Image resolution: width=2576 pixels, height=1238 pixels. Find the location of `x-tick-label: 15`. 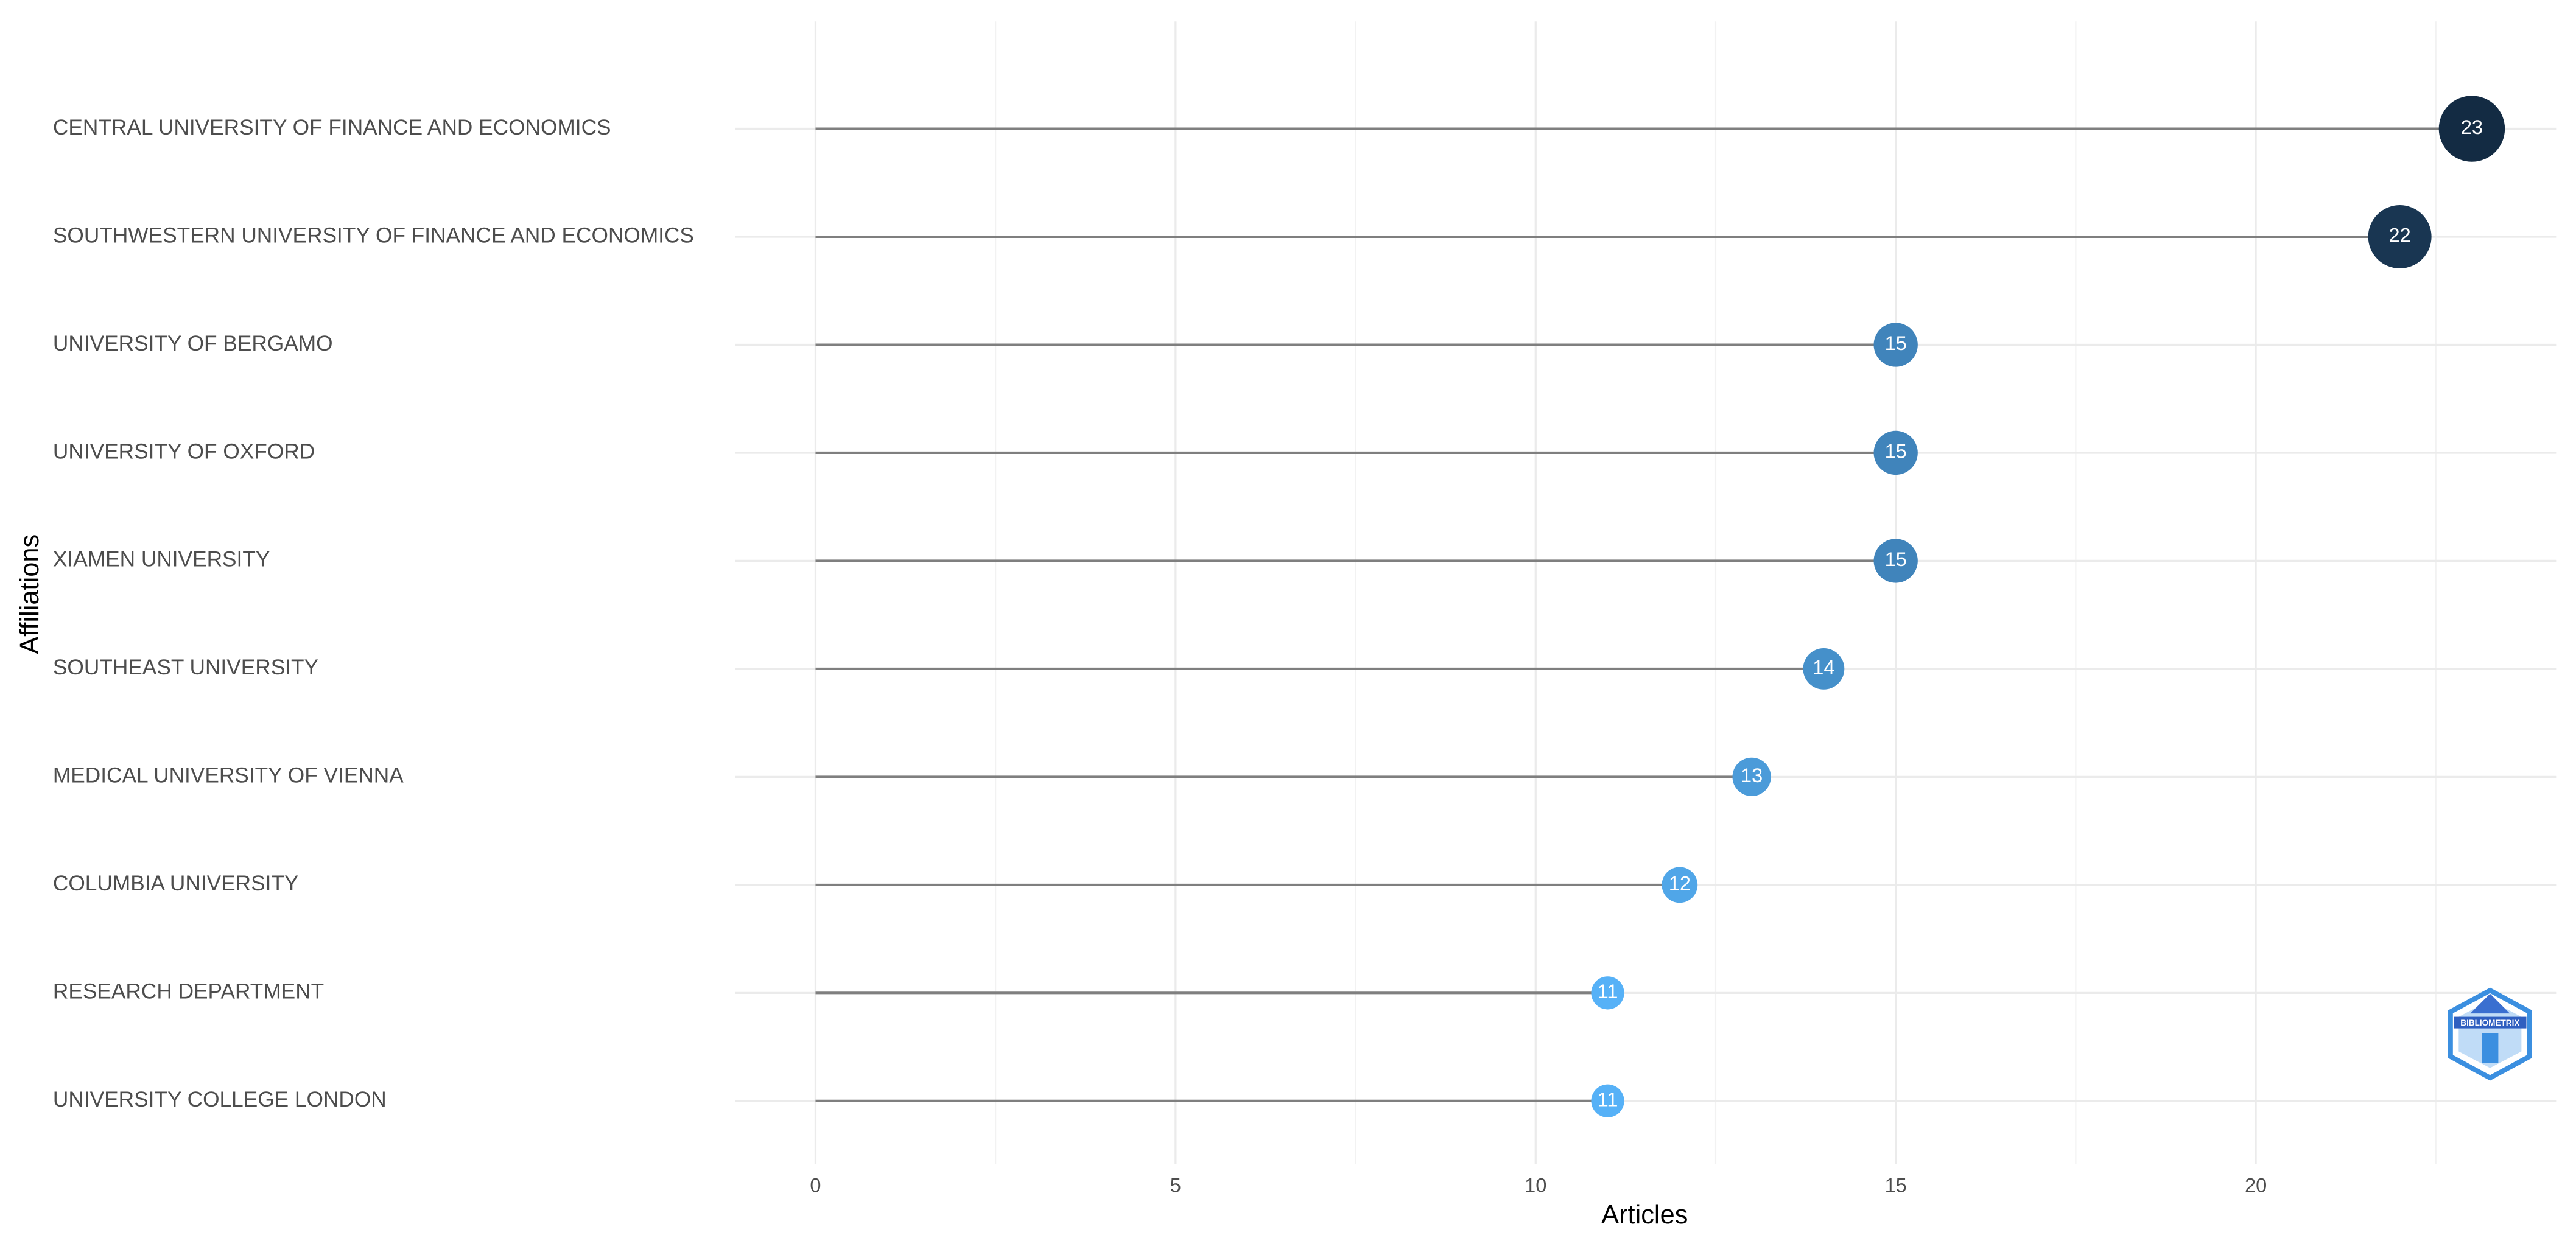

x-tick-label: 15 is located at coordinates (1896, 1186).